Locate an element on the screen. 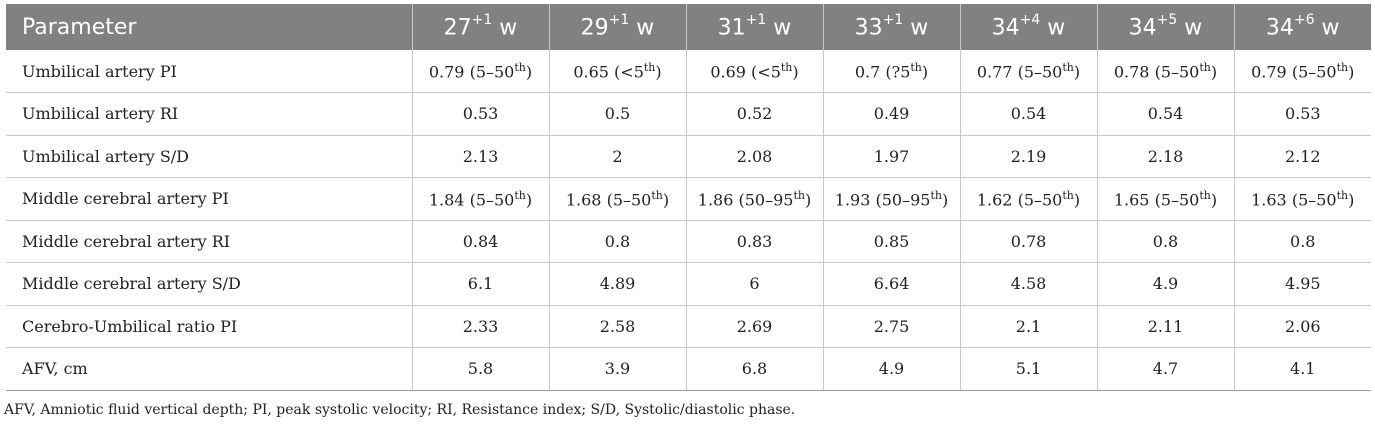  table-cell: 3.9 is located at coordinates (617, 369).